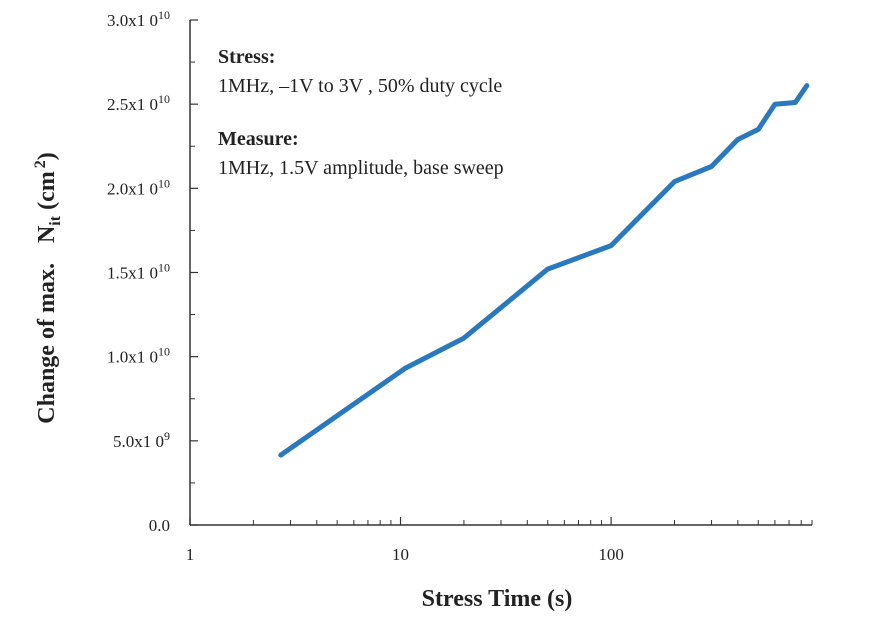  What do you see at coordinates (246, 57) in the screenshot?
I see `annotation-stress-title: Stress:` at bounding box center [246, 57].